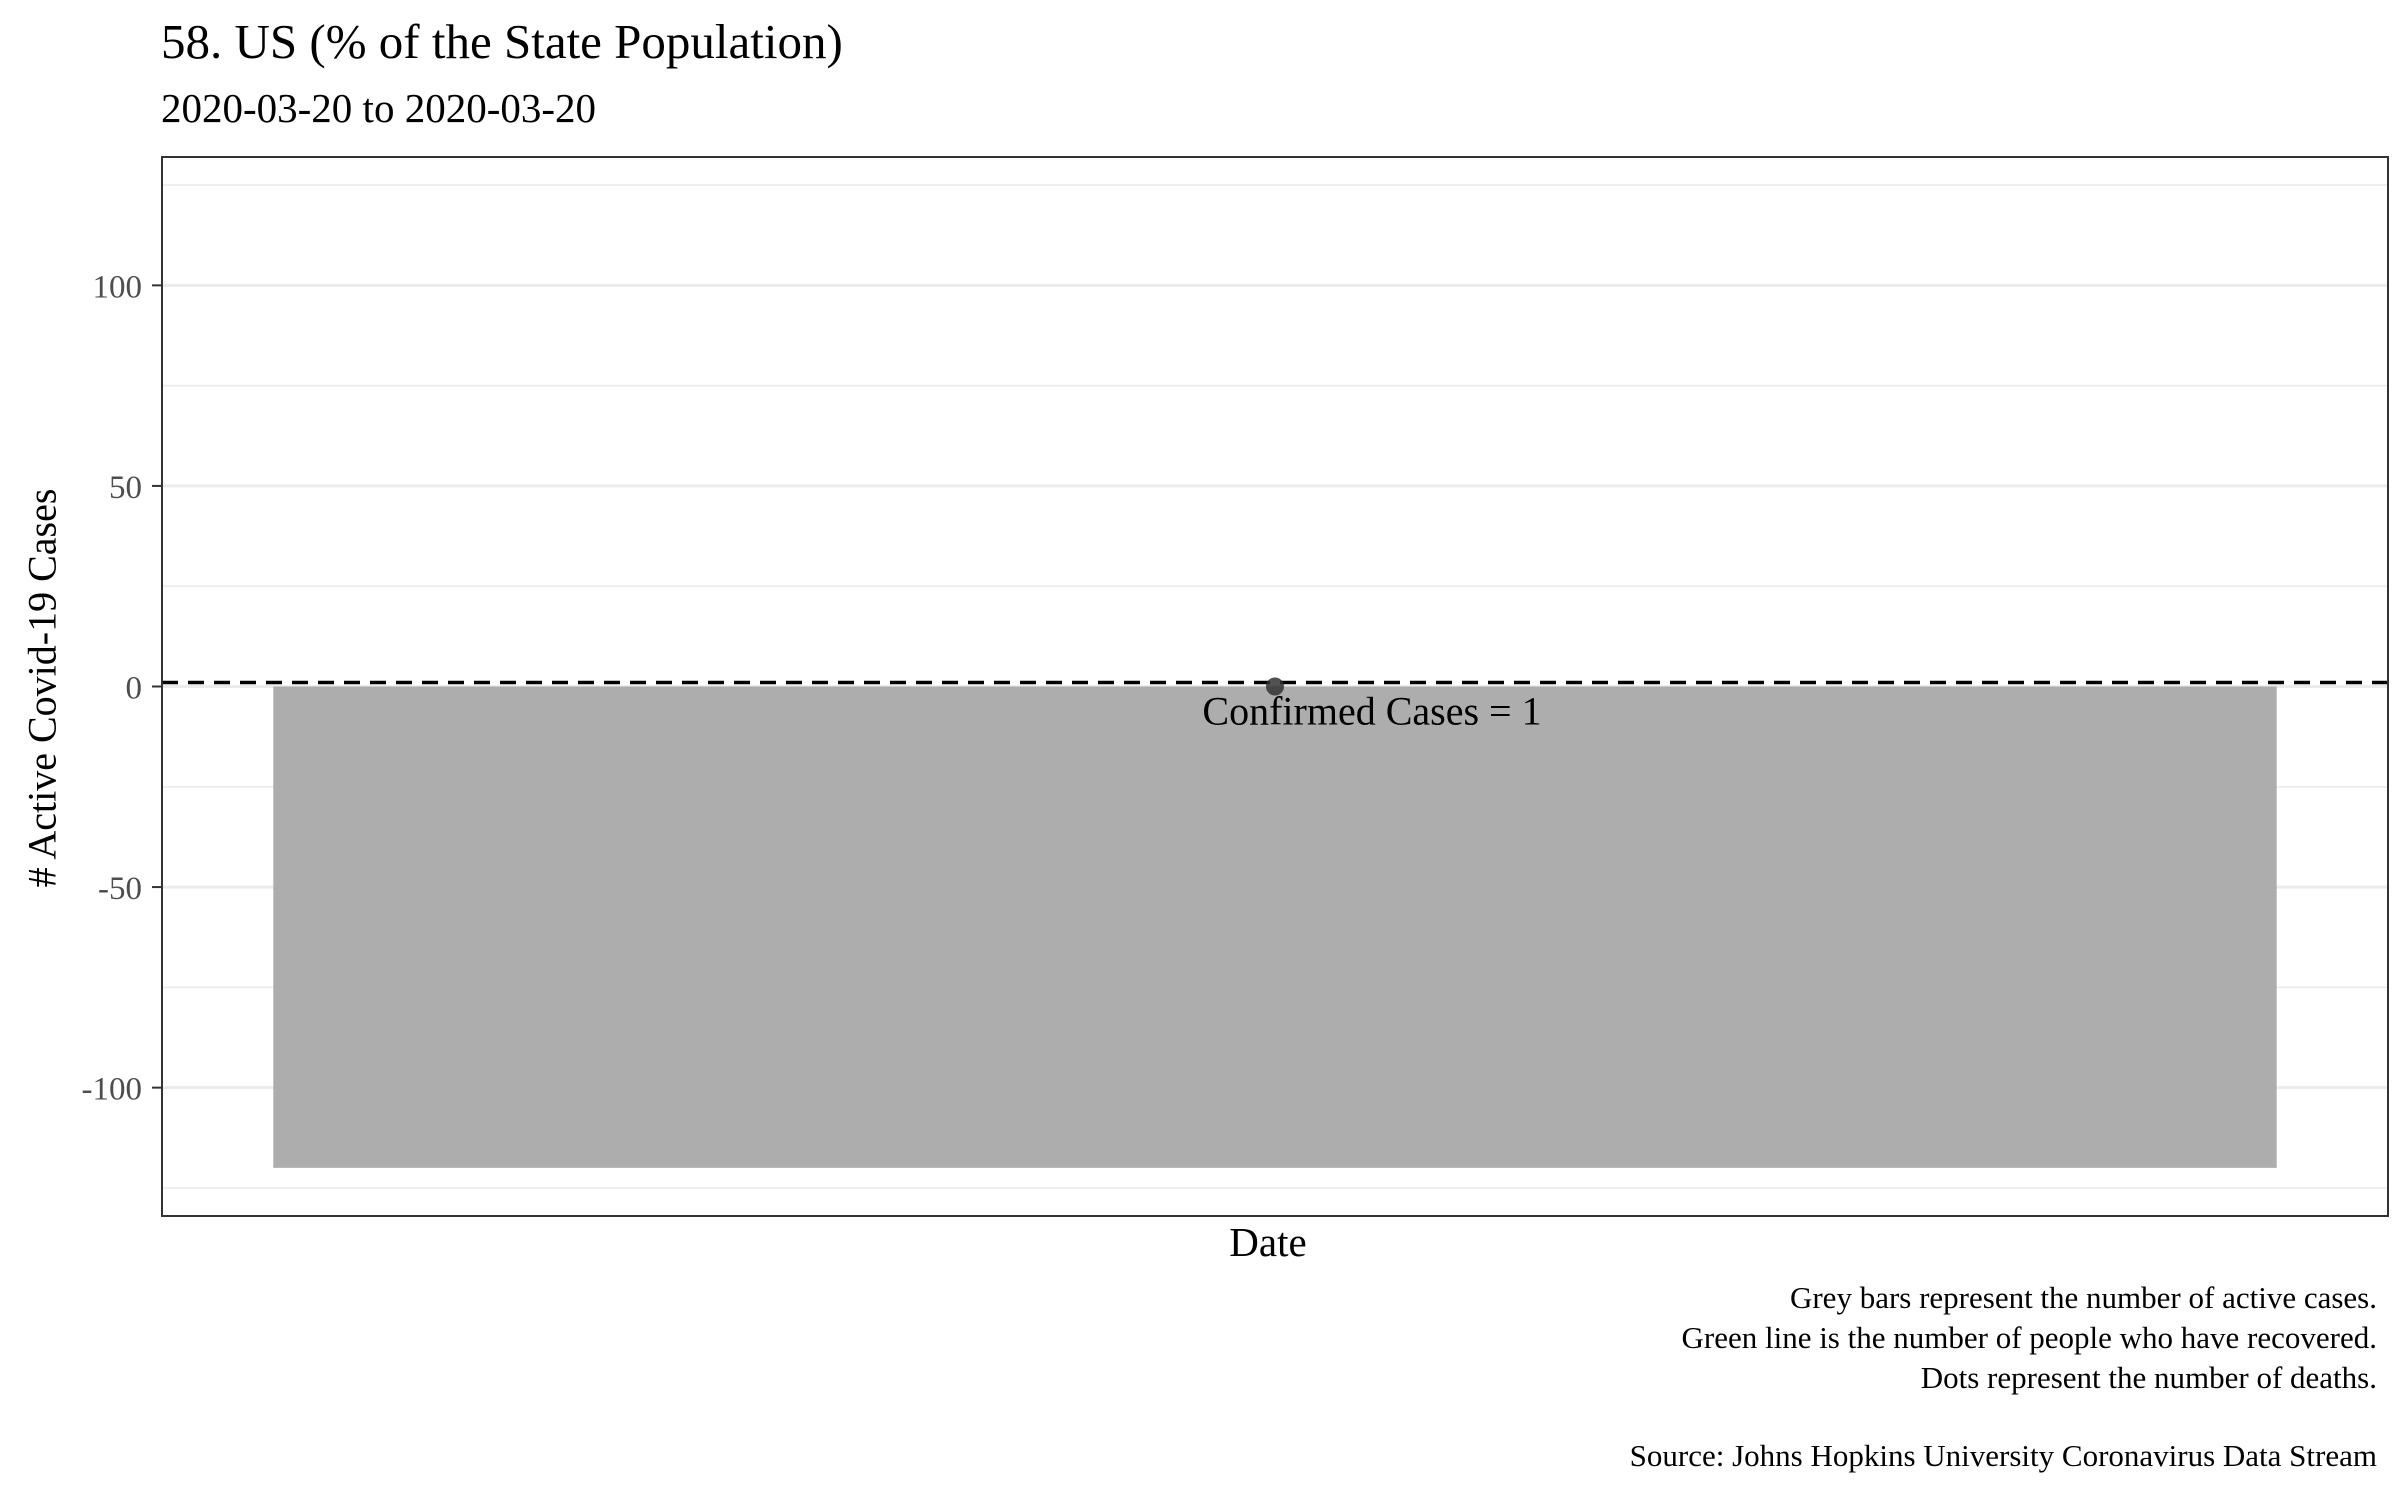 Image resolution: width=2400 pixels, height=1500 pixels. What do you see at coordinates (118, 287) in the screenshot?
I see `y-tick-label: 100` at bounding box center [118, 287].